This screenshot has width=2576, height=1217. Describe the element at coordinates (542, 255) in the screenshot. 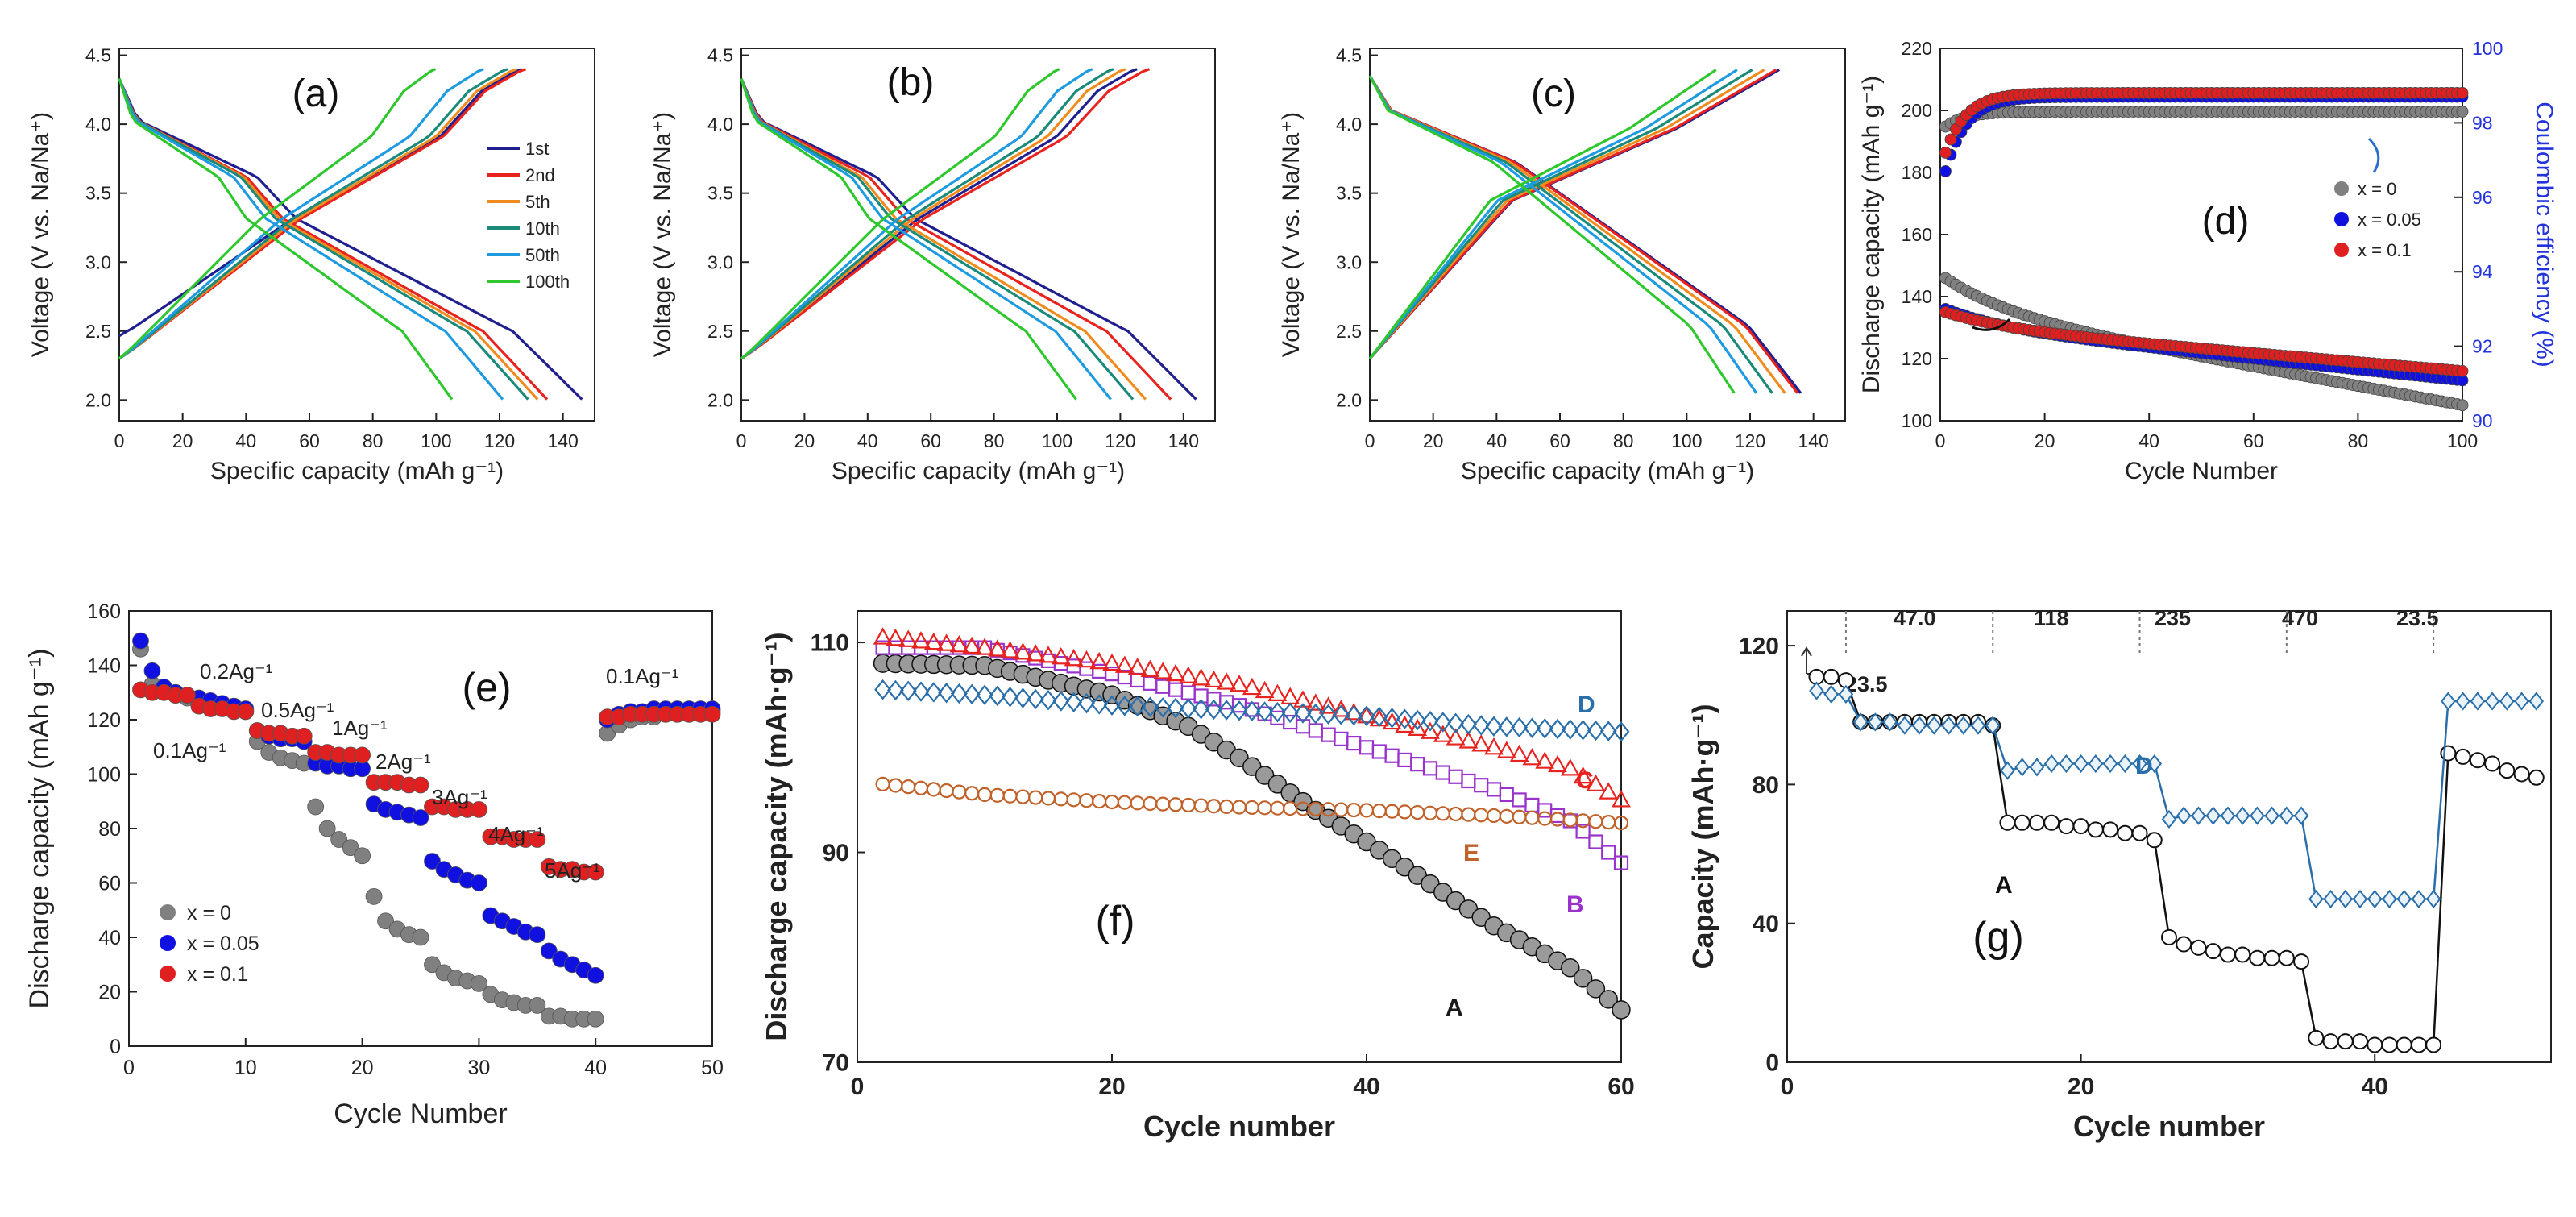

I see `legend-label: 50th` at that location.